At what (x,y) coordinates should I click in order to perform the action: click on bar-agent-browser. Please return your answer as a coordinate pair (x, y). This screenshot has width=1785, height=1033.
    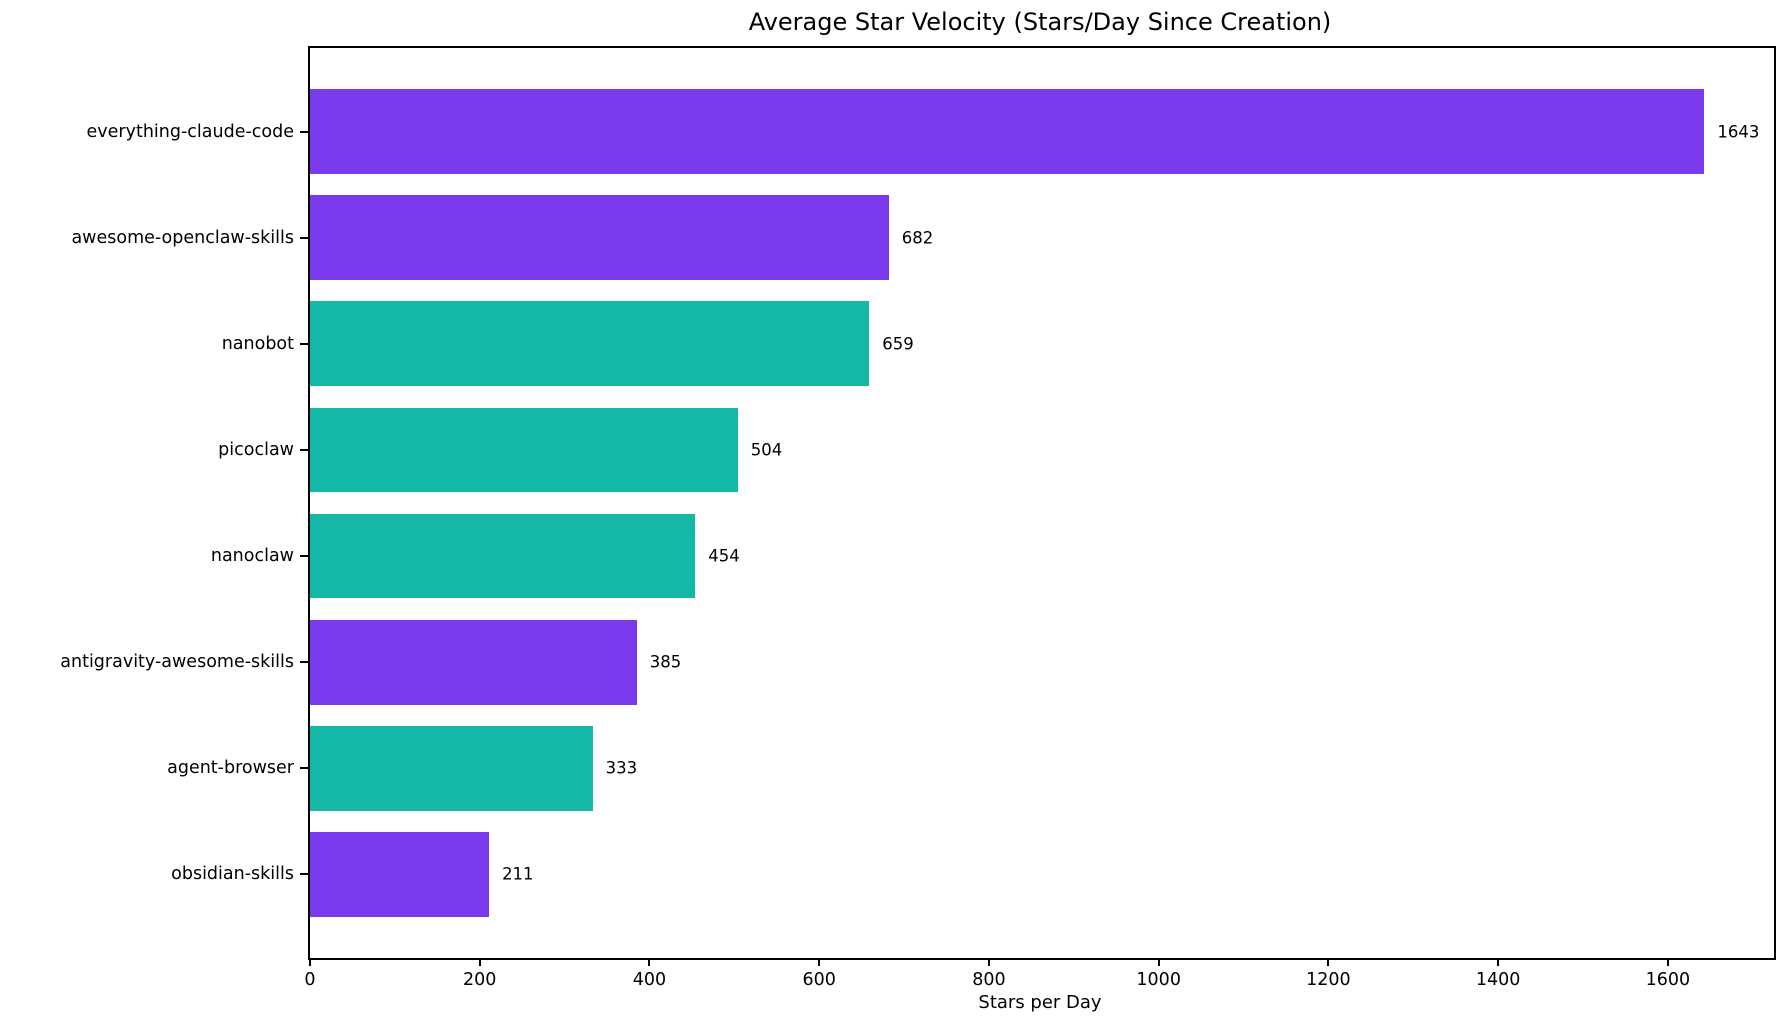
    Looking at the image, I should click on (451, 768).